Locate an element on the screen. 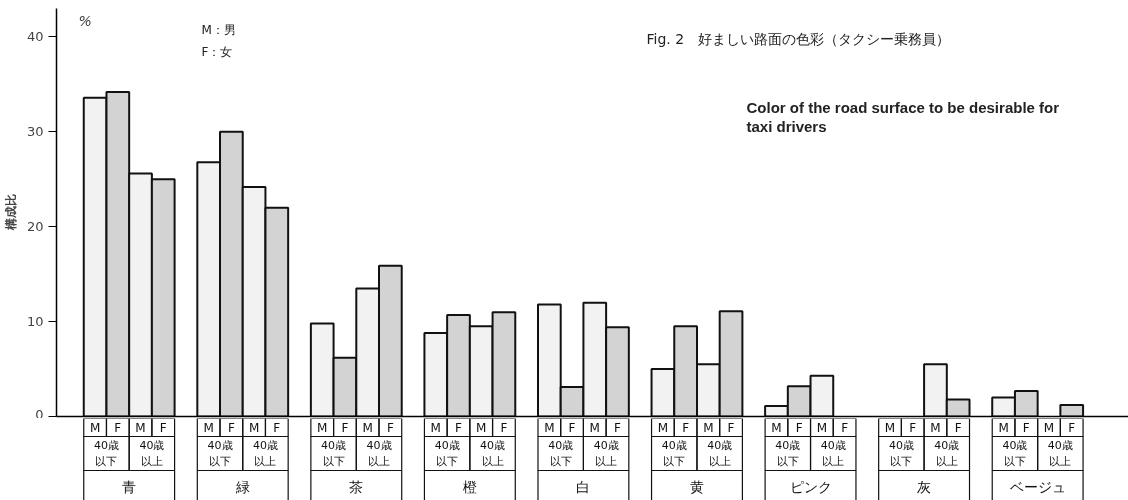 The image size is (1128, 500). y-tick-label: 20 is located at coordinates (35, 227).